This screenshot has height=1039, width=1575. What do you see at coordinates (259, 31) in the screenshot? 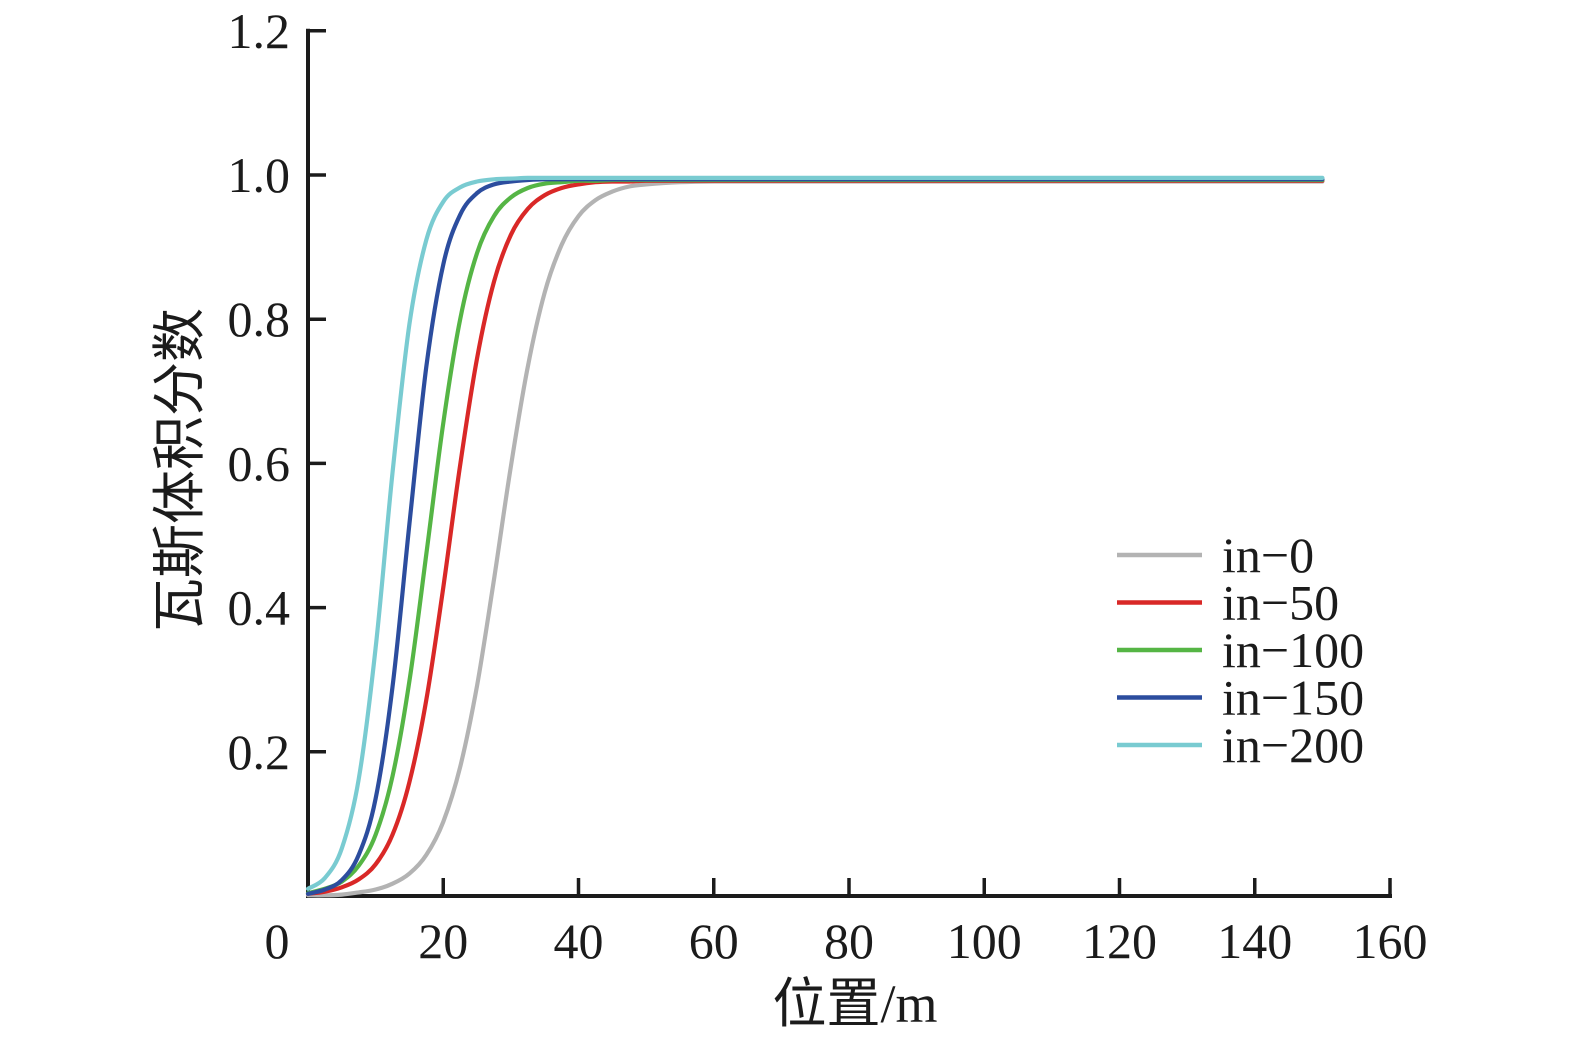
I see `y-tick-label: 1.2` at bounding box center [259, 31].